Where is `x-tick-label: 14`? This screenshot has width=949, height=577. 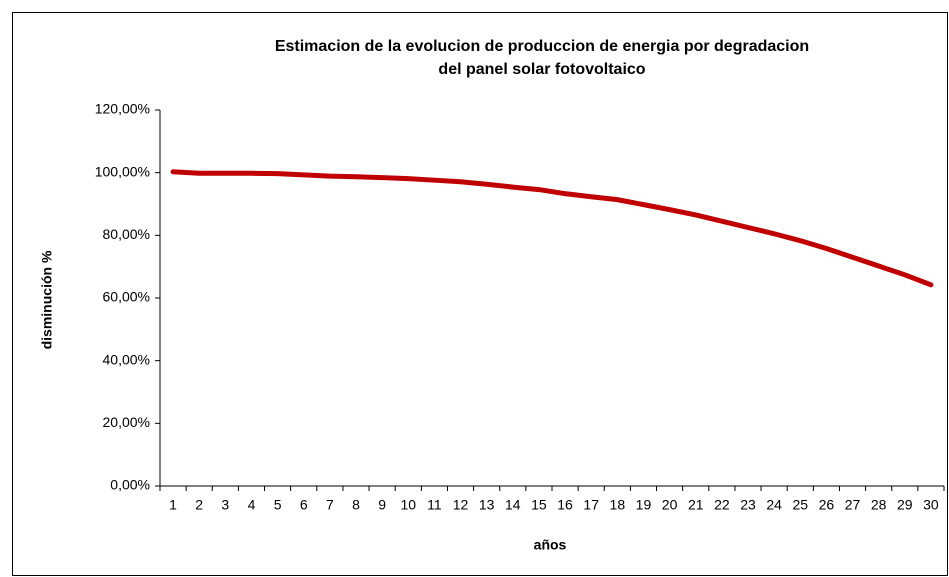 x-tick-label: 14 is located at coordinates (513, 505).